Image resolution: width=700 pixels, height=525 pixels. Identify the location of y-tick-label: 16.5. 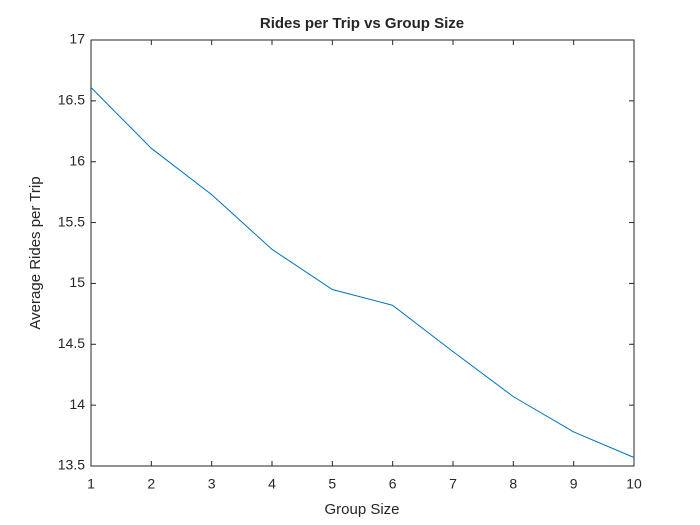
(71, 100).